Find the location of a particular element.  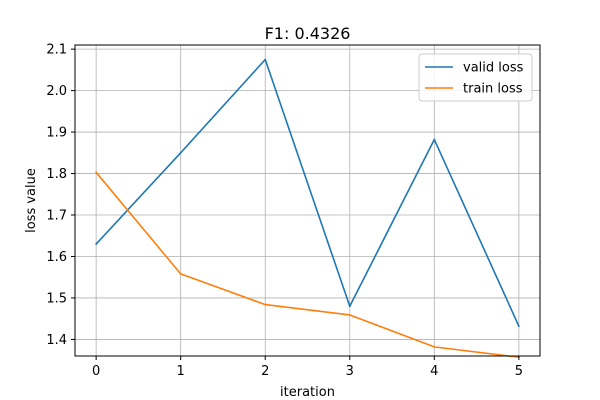

legend: valid loss train loss is located at coordinates (475, 77).